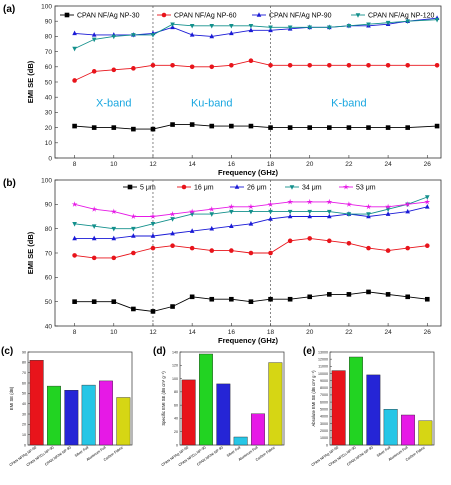 This screenshot has height=485, width=451. Describe the element at coordinates (232, 398) in the screenshot. I see `plot-frame` at that location.